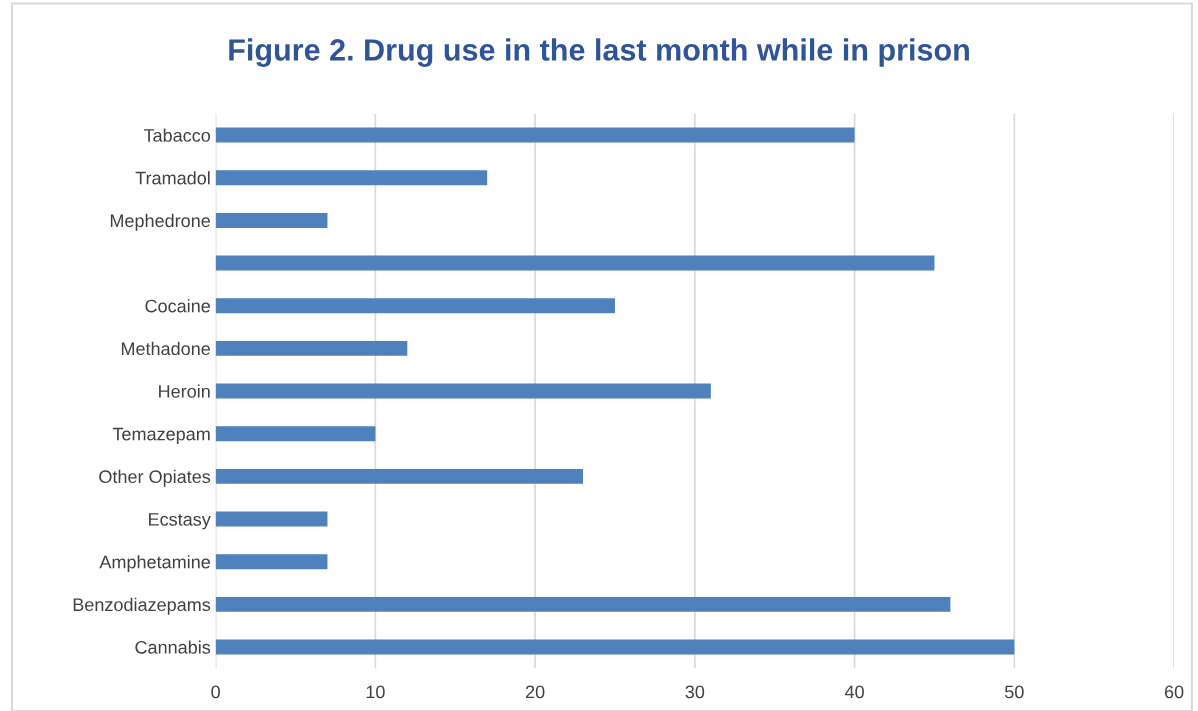 The height and width of the screenshot is (711, 1198). I want to click on y-tick-label: Tramadol, so click(172, 178).